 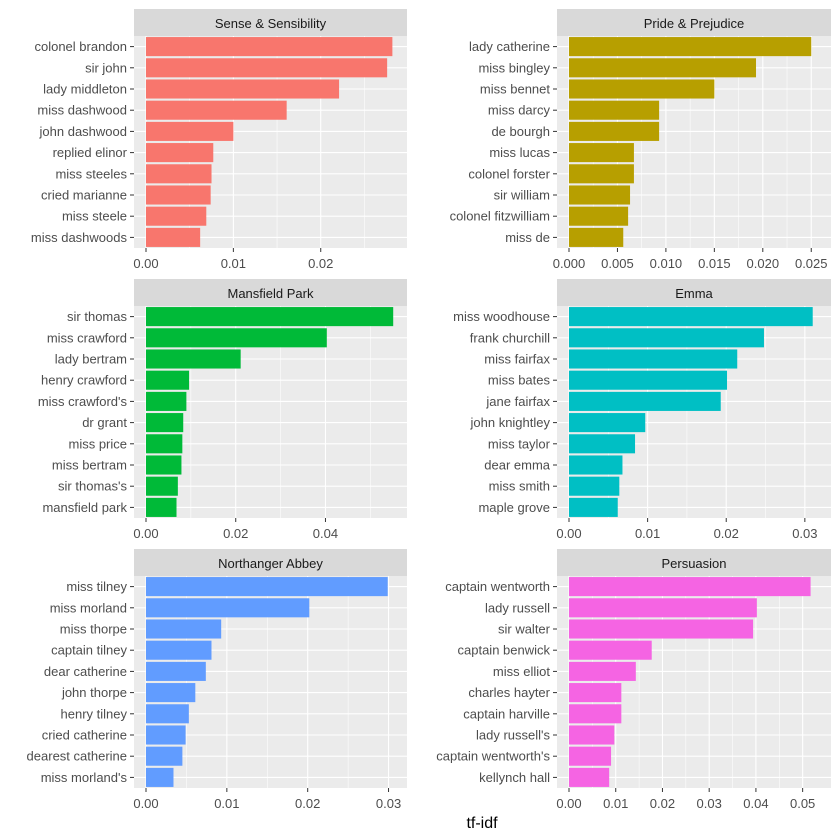 I want to click on y-tick-label: miss dashwoods, so click(x=79, y=237).